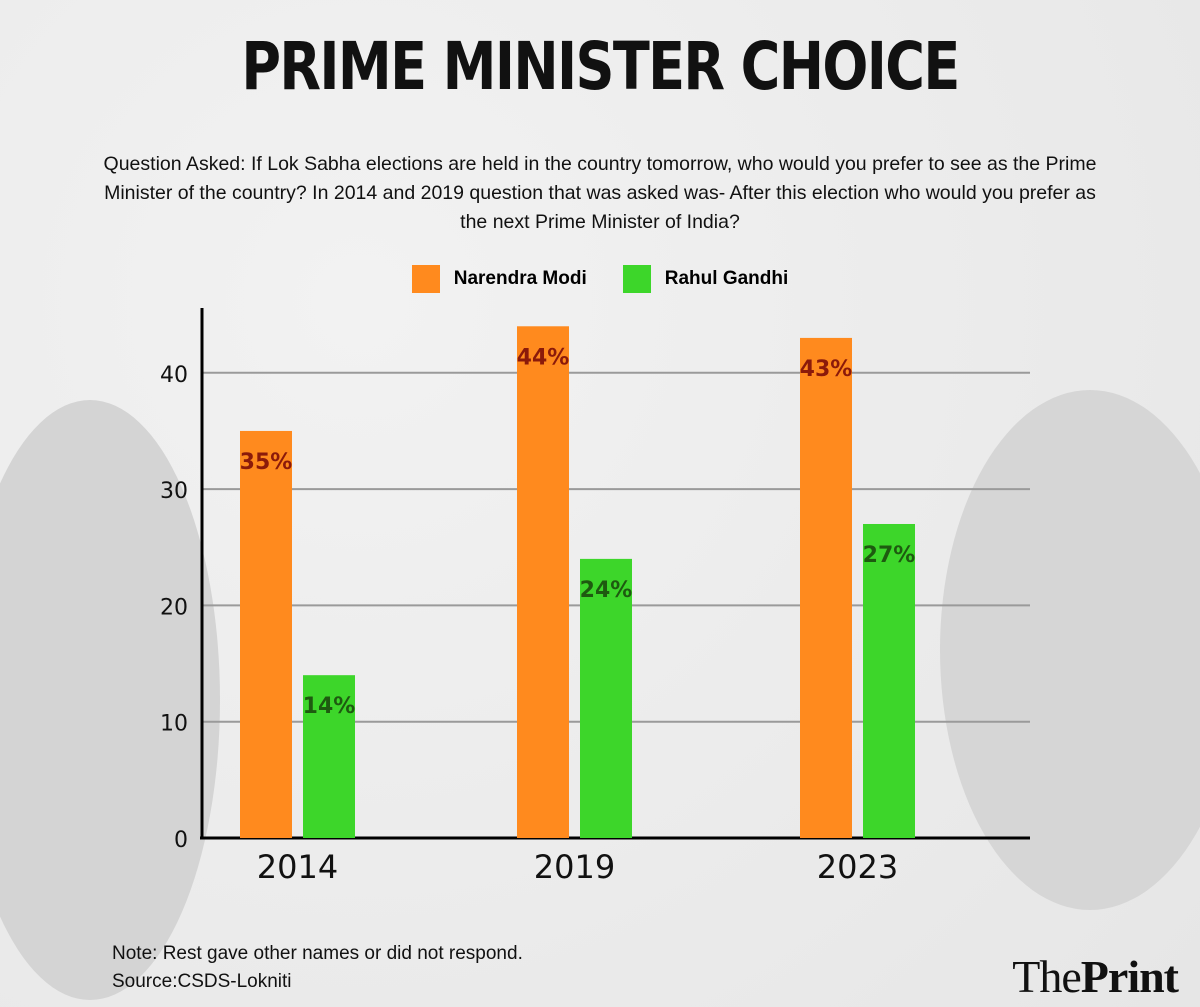 This screenshot has height=1007, width=1200. I want to click on legend-item-gandhi: Rahul Gandhi, so click(705, 279).